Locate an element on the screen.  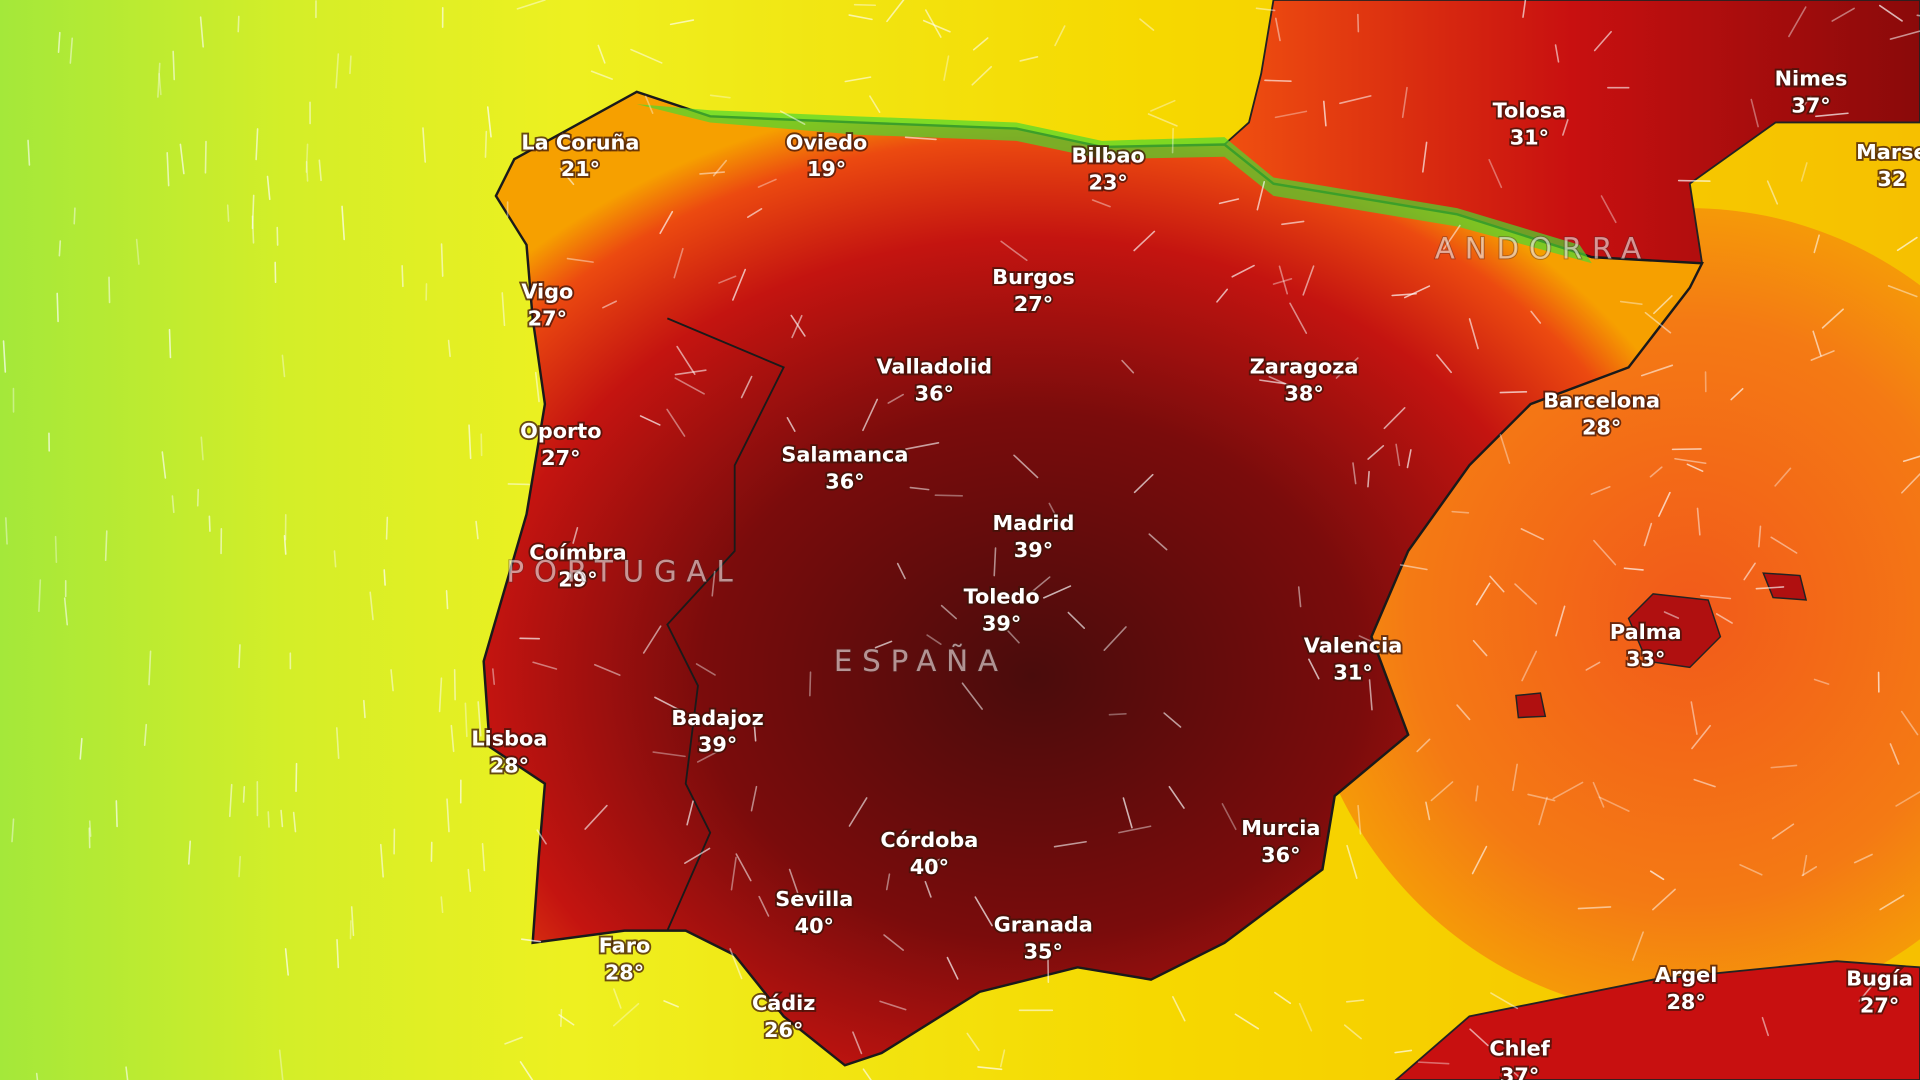
city-name: Oviedo is located at coordinates (827, 142).